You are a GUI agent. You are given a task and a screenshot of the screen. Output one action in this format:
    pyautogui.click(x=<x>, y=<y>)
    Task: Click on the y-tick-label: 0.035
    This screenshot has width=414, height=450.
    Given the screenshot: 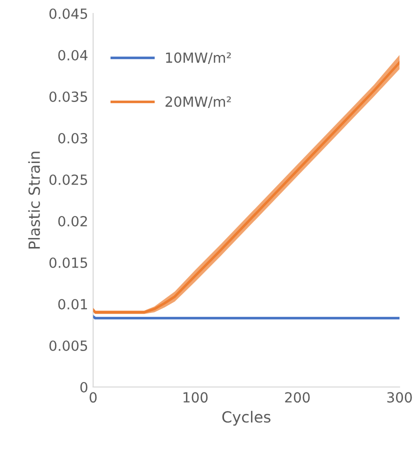 What is the action you would take?
    pyautogui.click(x=68, y=96)
    